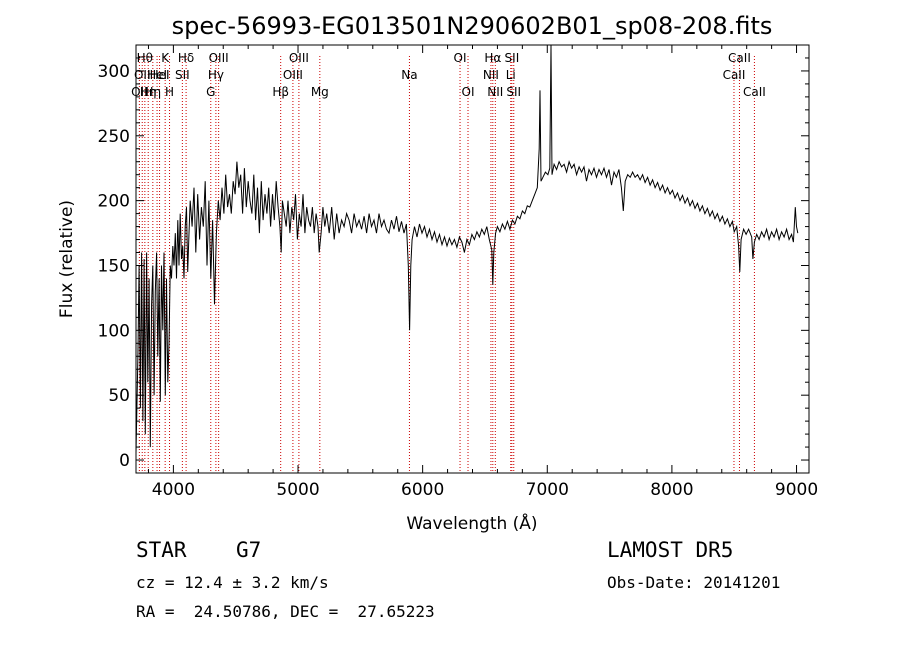  What do you see at coordinates (119, 396) in the screenshot?
I see `y-tick-label: 50` at bounding box center [119, 396].